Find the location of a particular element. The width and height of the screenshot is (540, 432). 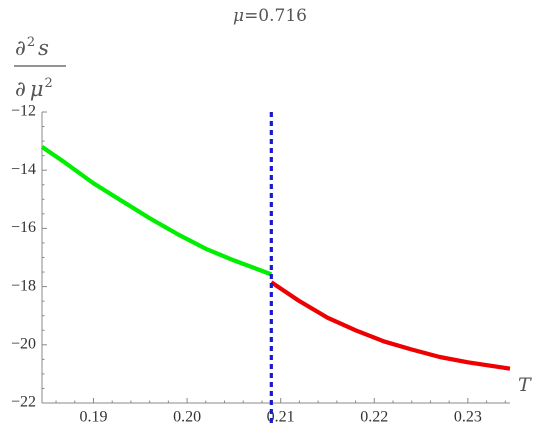

x-tick-label: 0.20 is located at coordinates (187, 417).